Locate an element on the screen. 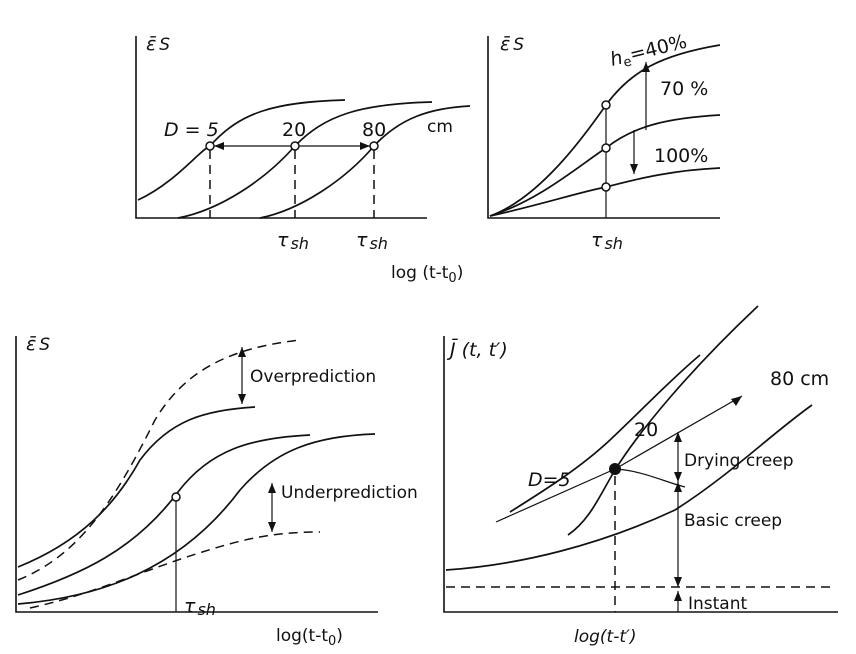 This screenshot has width=856, height=654. shared-xlabel: log (t-t0) is located at coordinates (427, 274).